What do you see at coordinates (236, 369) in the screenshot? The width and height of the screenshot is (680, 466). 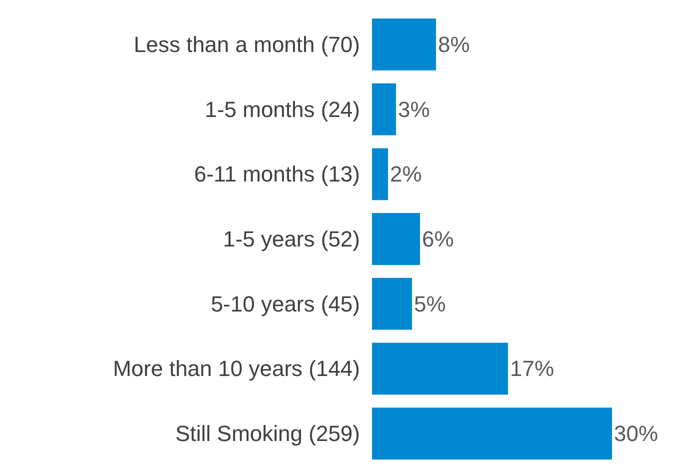 I see `y-tick-label: More than 10 years (144)` at bounding box center [236, 369].